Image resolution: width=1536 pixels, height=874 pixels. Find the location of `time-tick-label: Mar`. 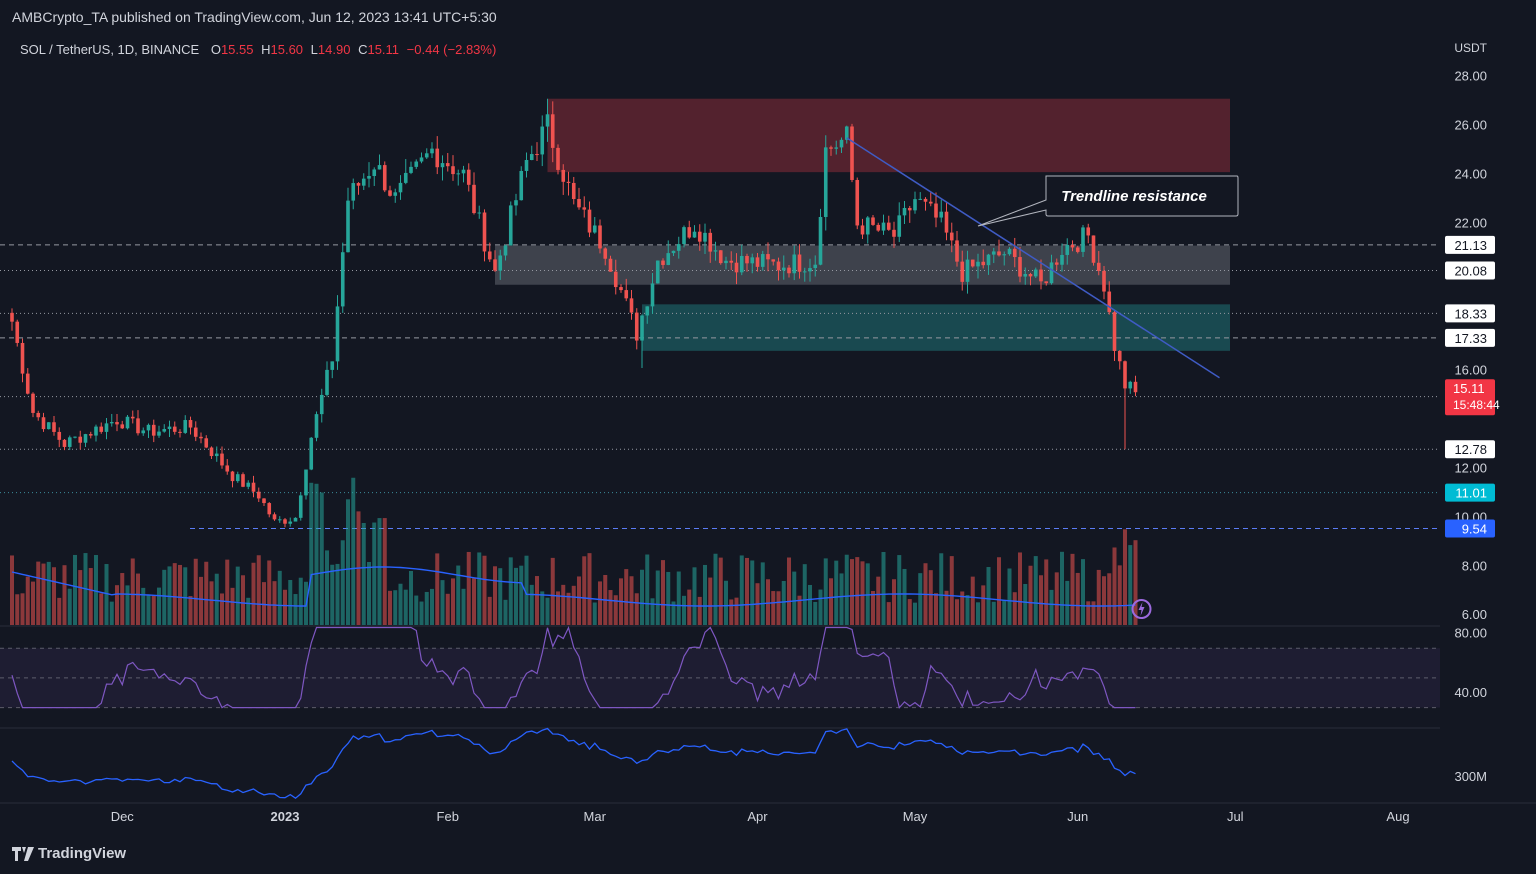

time-tick-label: Mar is located at coordinates (595, 816).